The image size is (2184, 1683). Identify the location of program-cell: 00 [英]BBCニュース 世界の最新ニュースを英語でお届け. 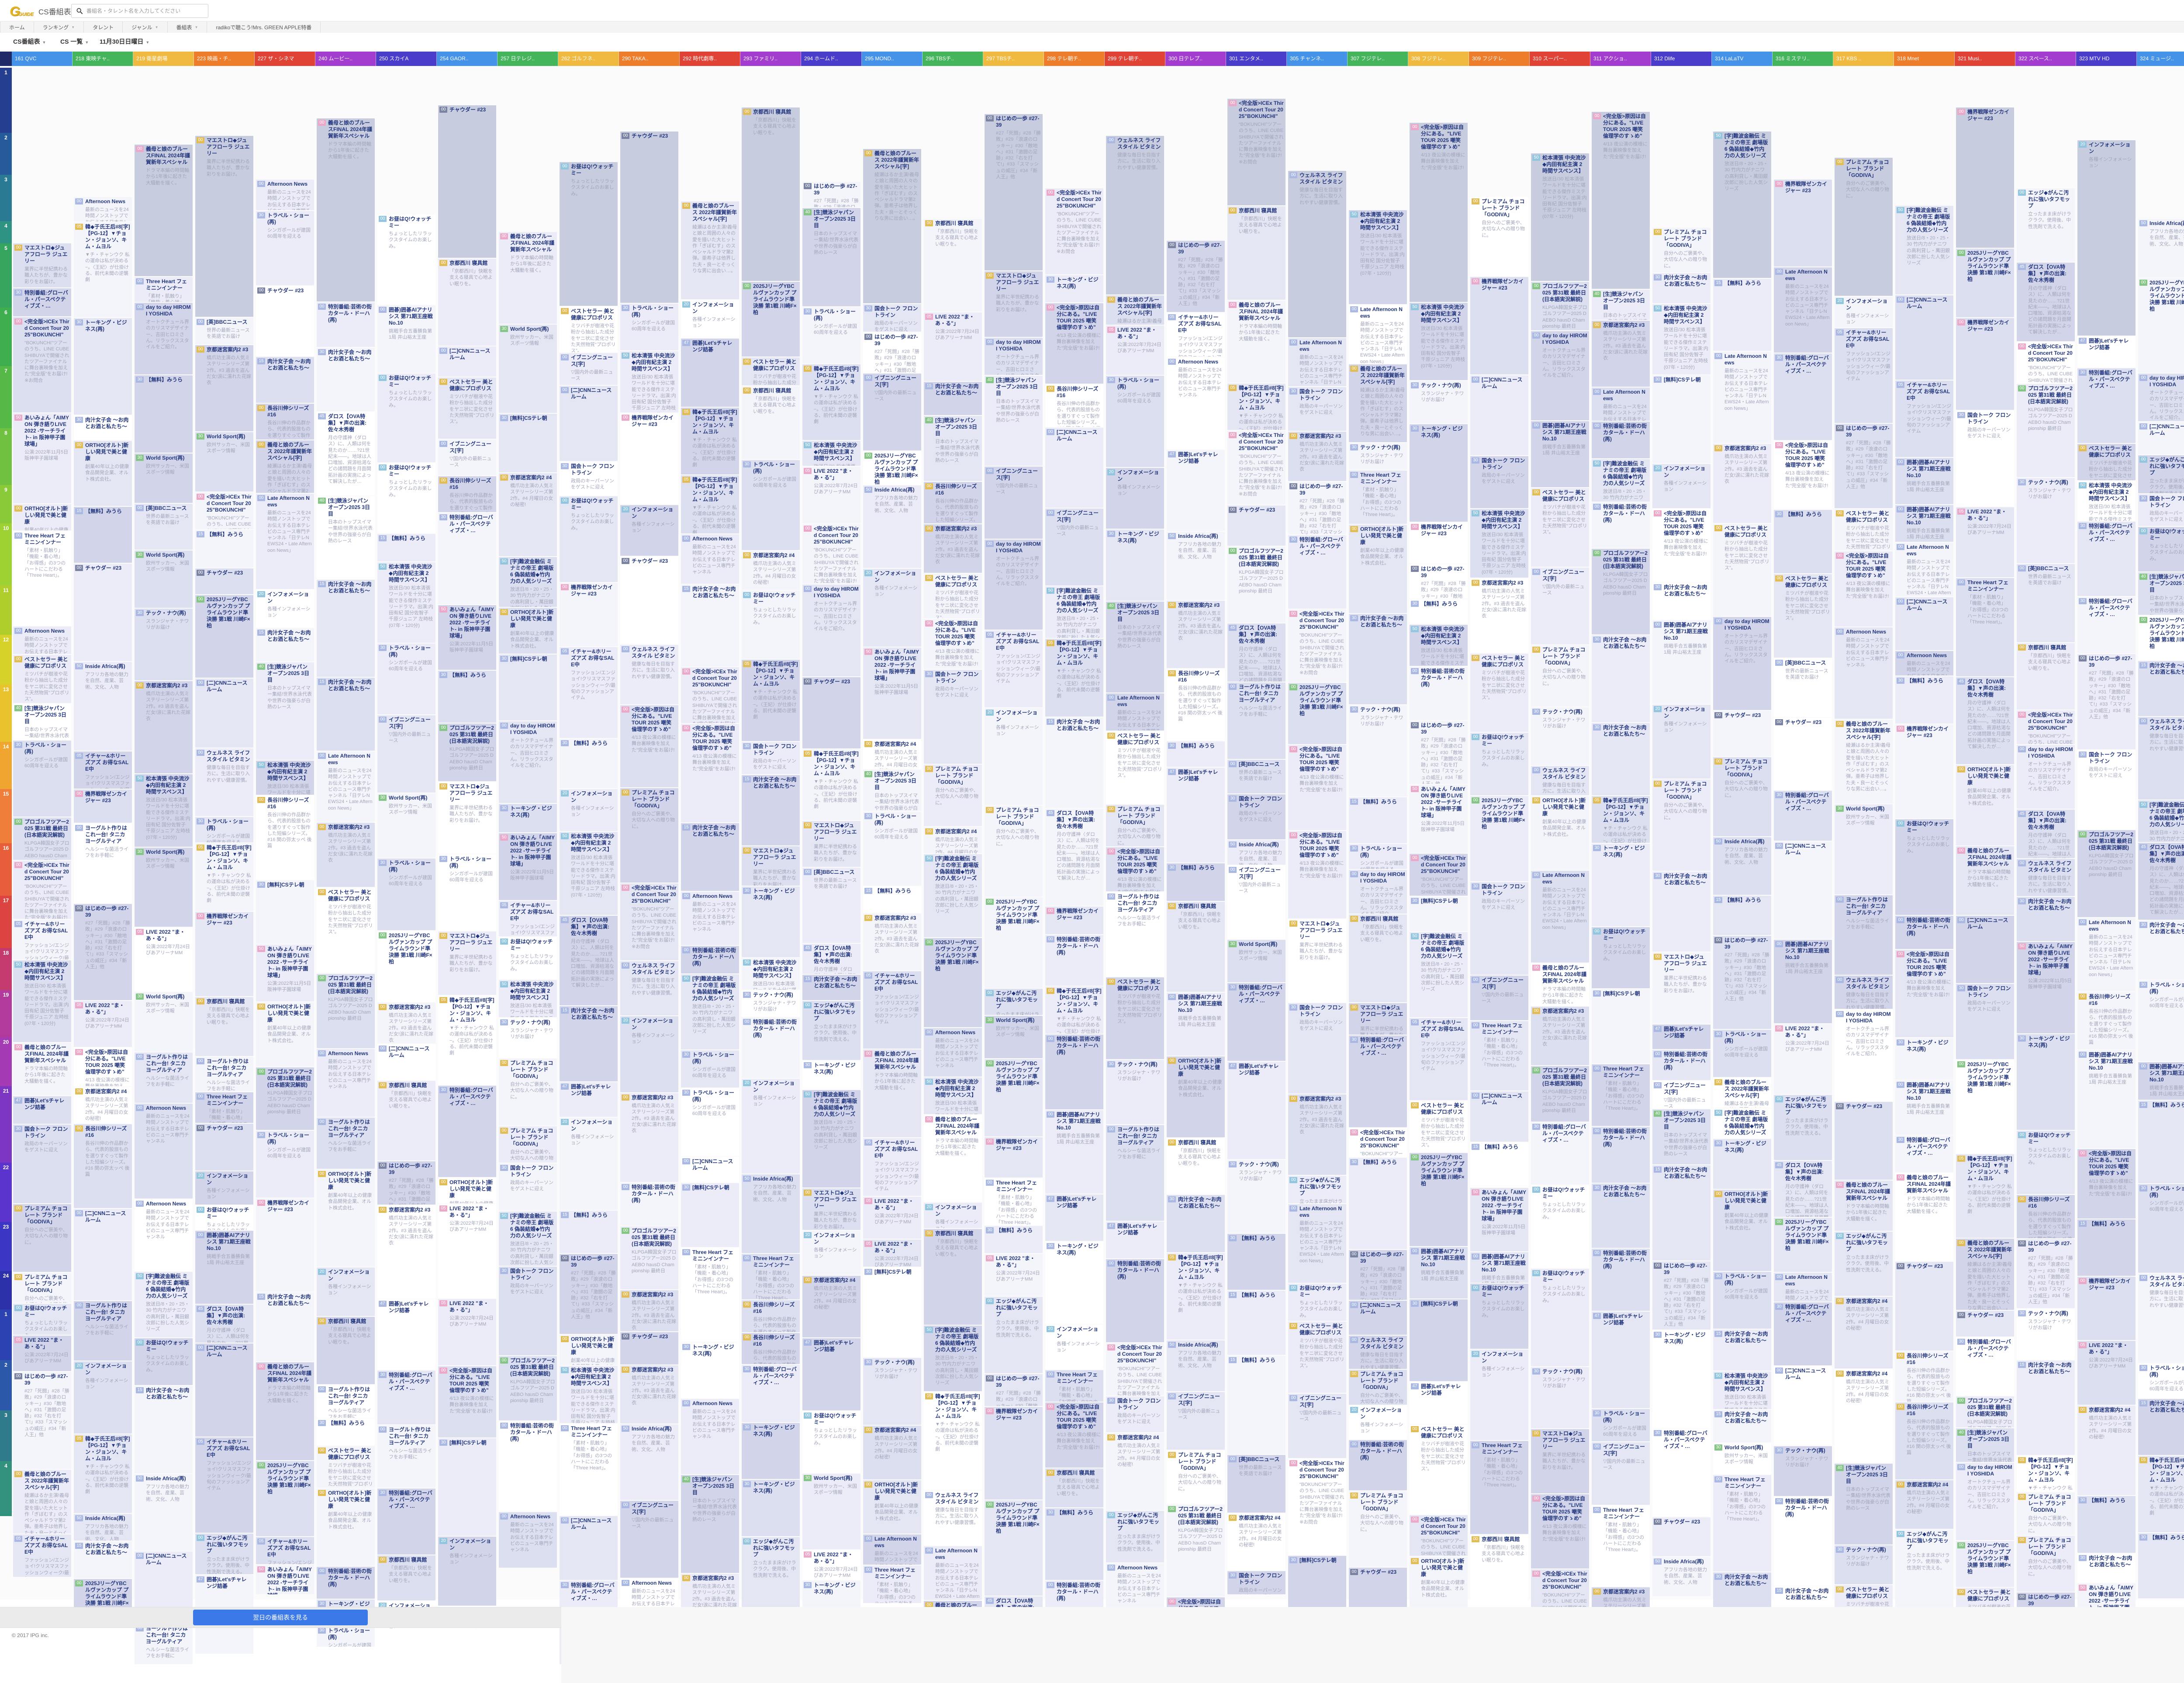
(831, 905).